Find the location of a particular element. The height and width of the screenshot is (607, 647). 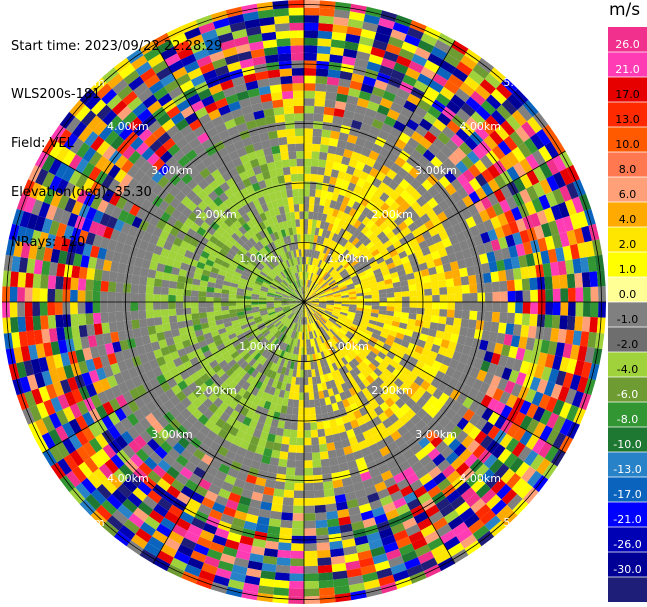

range-ring-label: 1.00km is located at coordinates (348, 346).